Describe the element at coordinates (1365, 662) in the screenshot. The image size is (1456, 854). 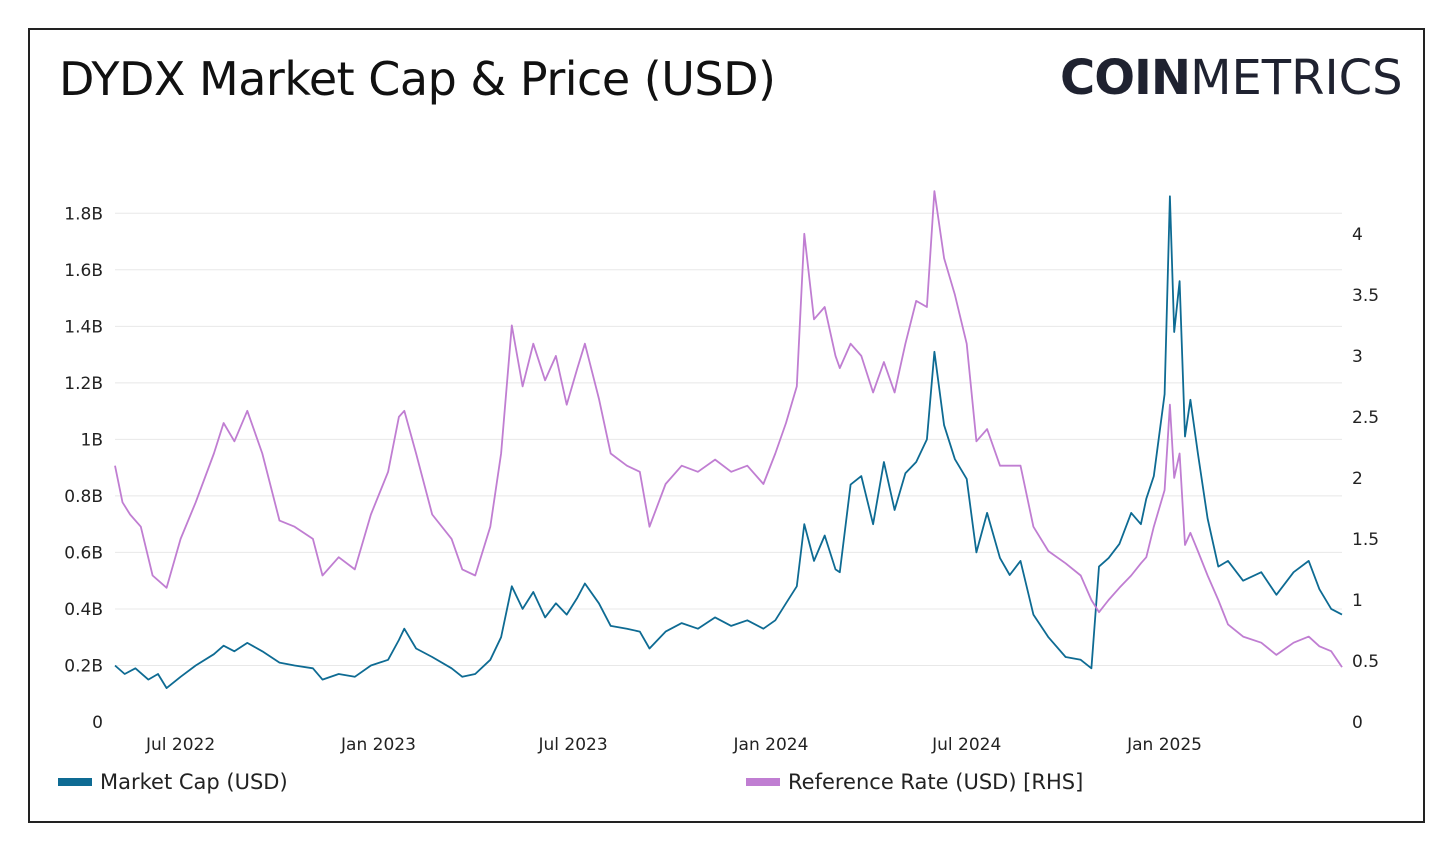
I see `right-tick-label: 0.5` at that location.